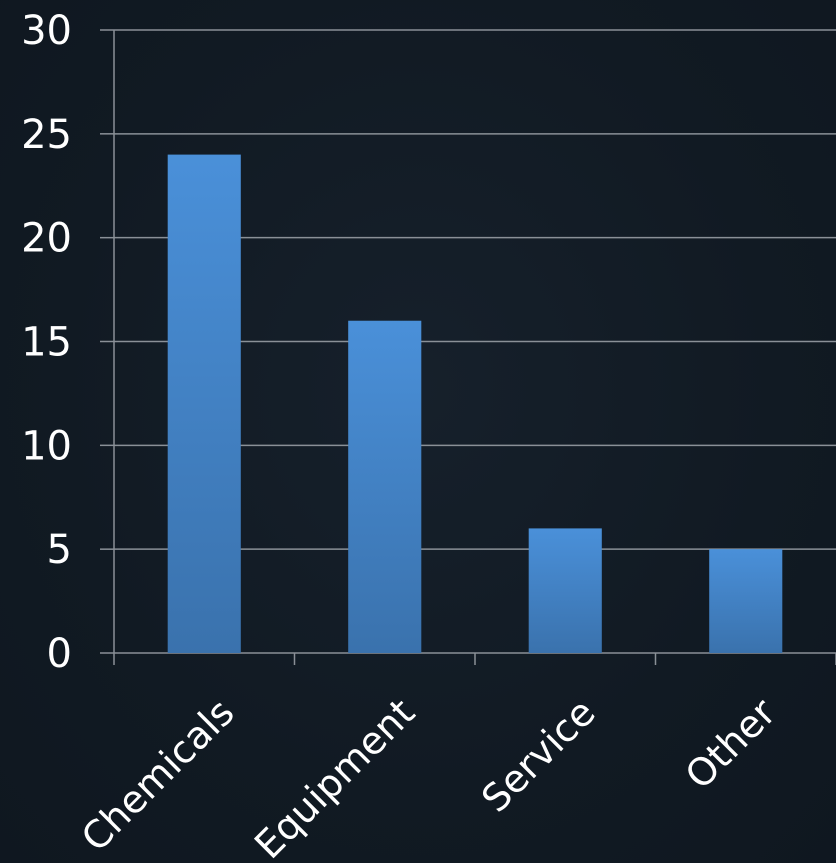 This screenshot has height=863, width=836. What do you see at coordinates (385, 486) in the screenshot?
I see `bar-equipment` at bounding box center [385, 486].